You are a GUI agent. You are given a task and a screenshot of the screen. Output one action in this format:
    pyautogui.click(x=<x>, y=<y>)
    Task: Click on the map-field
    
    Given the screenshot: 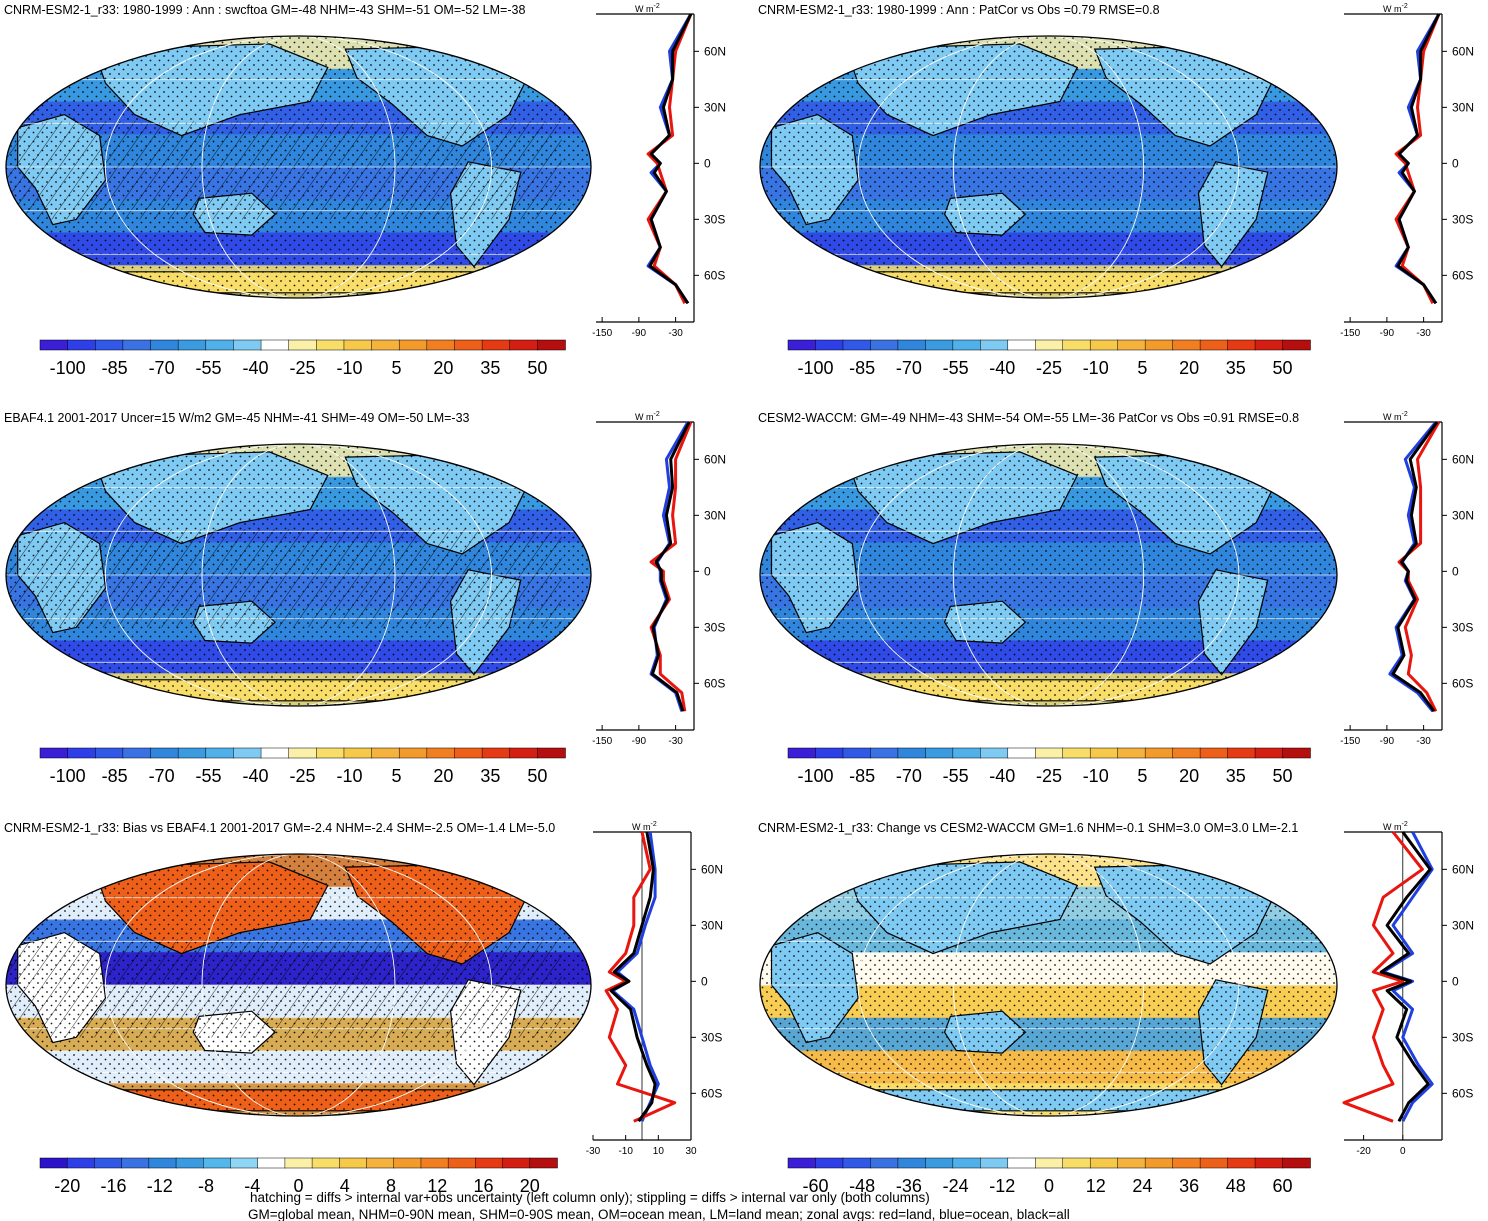 What is the action you would take?
    pyautogui.click(x=1048, y=985)
    